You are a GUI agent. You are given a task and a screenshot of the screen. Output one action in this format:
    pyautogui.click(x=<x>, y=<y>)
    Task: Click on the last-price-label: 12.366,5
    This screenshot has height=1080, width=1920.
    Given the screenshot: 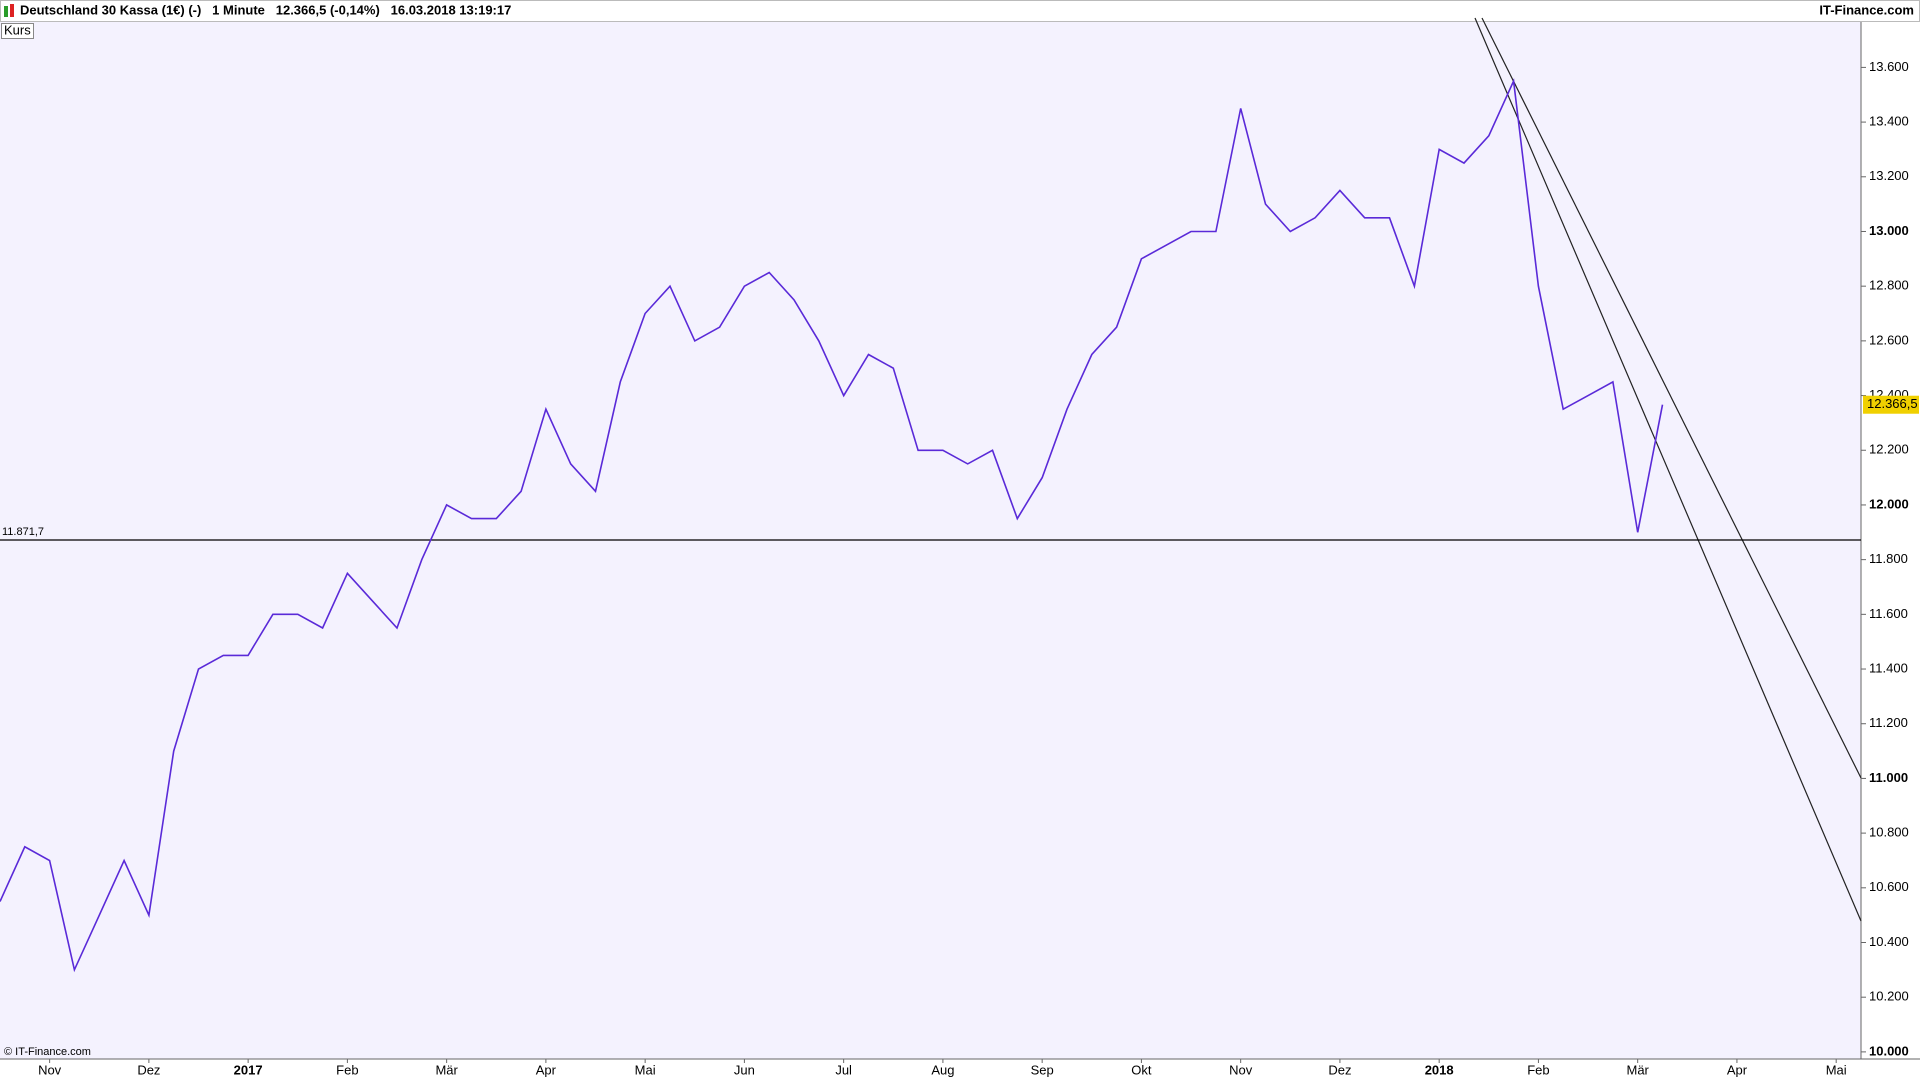 What is the action you would take?
    pyautogui.click(x=1892, y=403)
    